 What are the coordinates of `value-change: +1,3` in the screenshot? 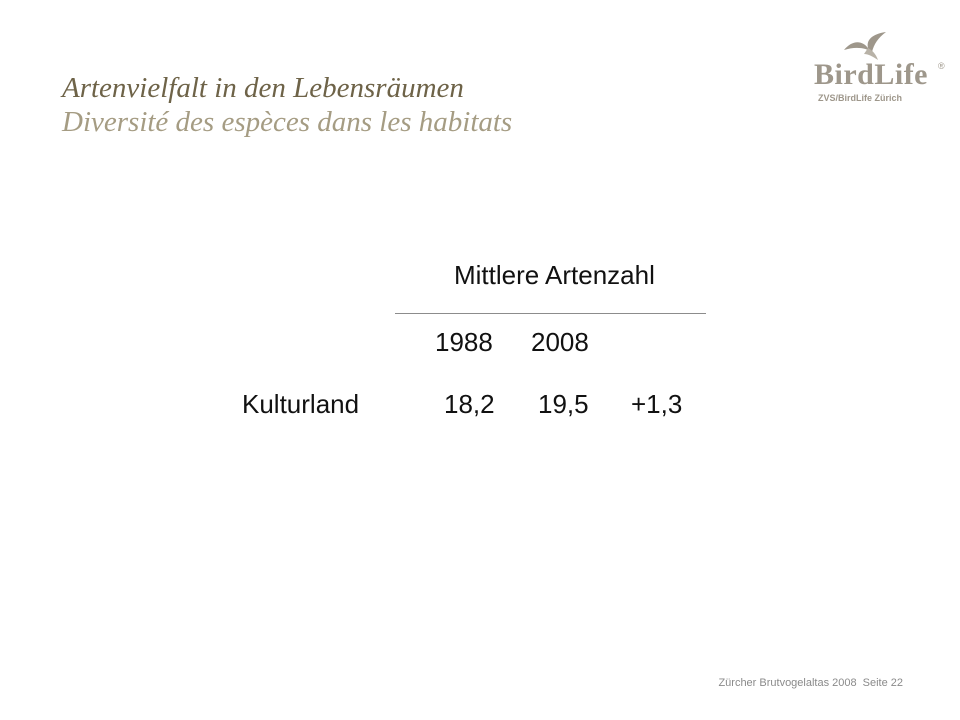 It's located at (657, 404).